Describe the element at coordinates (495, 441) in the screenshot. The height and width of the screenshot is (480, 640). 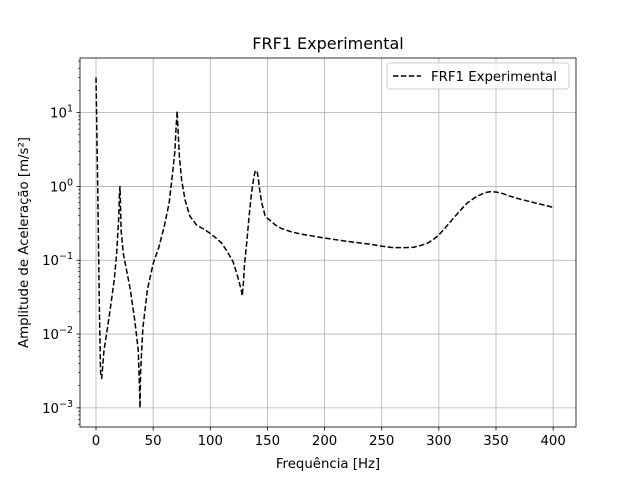
I see `x-tick-label: 350` at that location.